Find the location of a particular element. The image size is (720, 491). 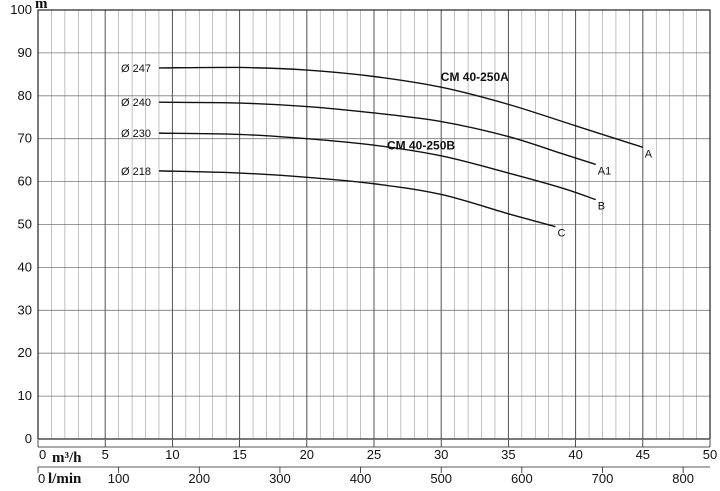

x-tick-label-m3h: 15 is located at coordinates (239, 454).